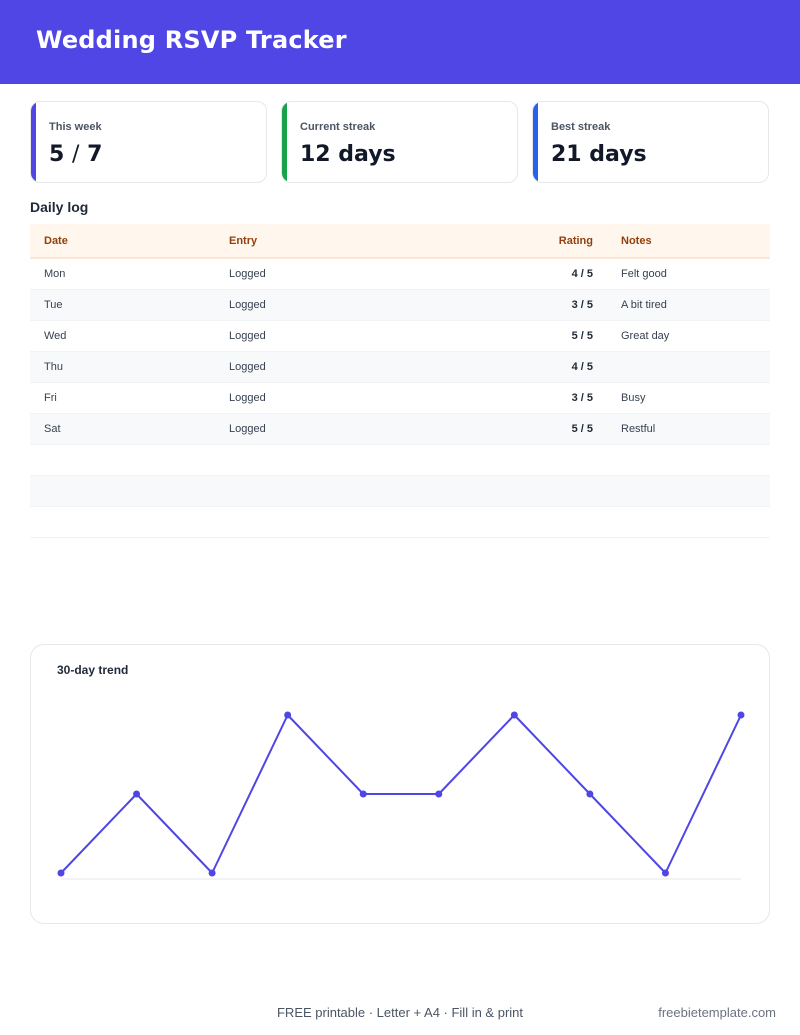  Describe the element at coordinates (75, 127) in the screenshot. I see `stat-label: This week` at that location.